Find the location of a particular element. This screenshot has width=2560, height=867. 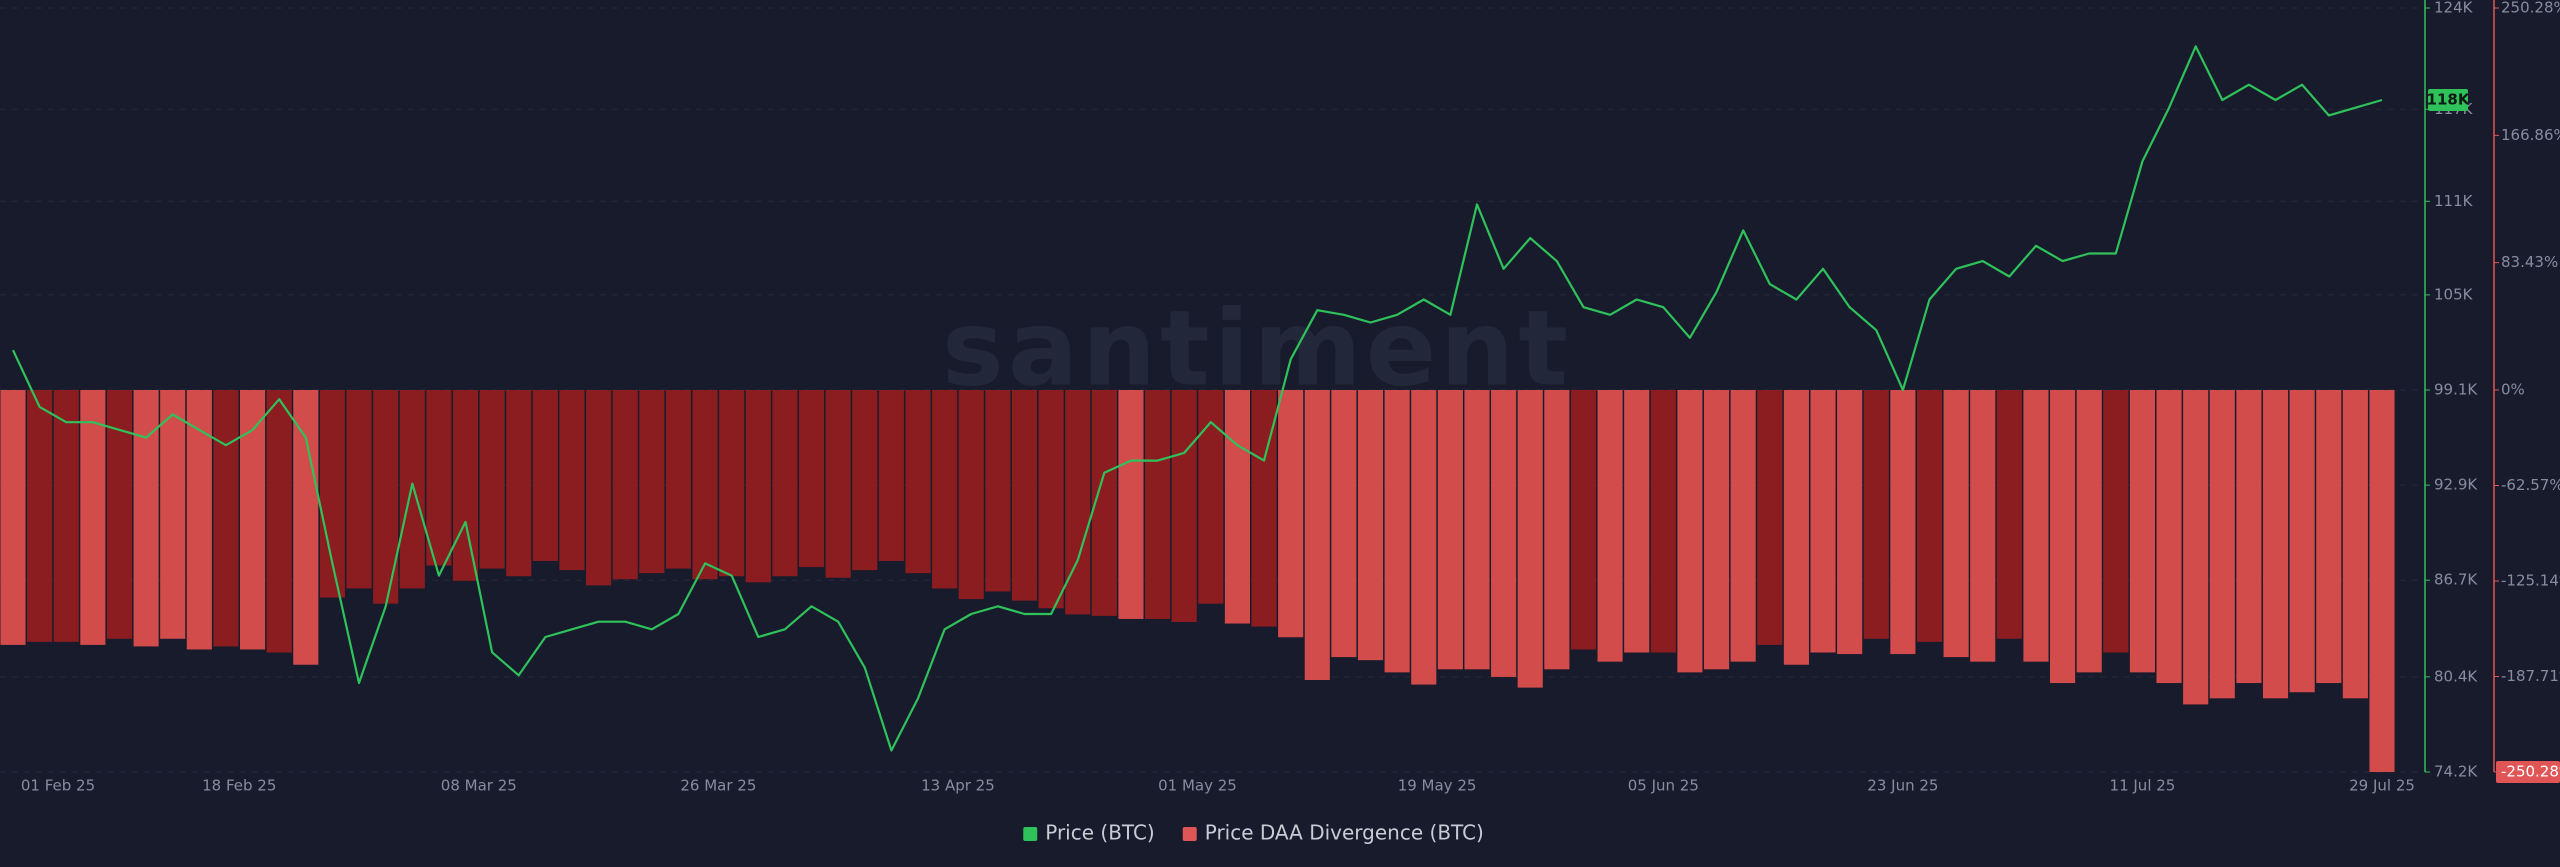

price-tag is located at coordinates (2448, 100).